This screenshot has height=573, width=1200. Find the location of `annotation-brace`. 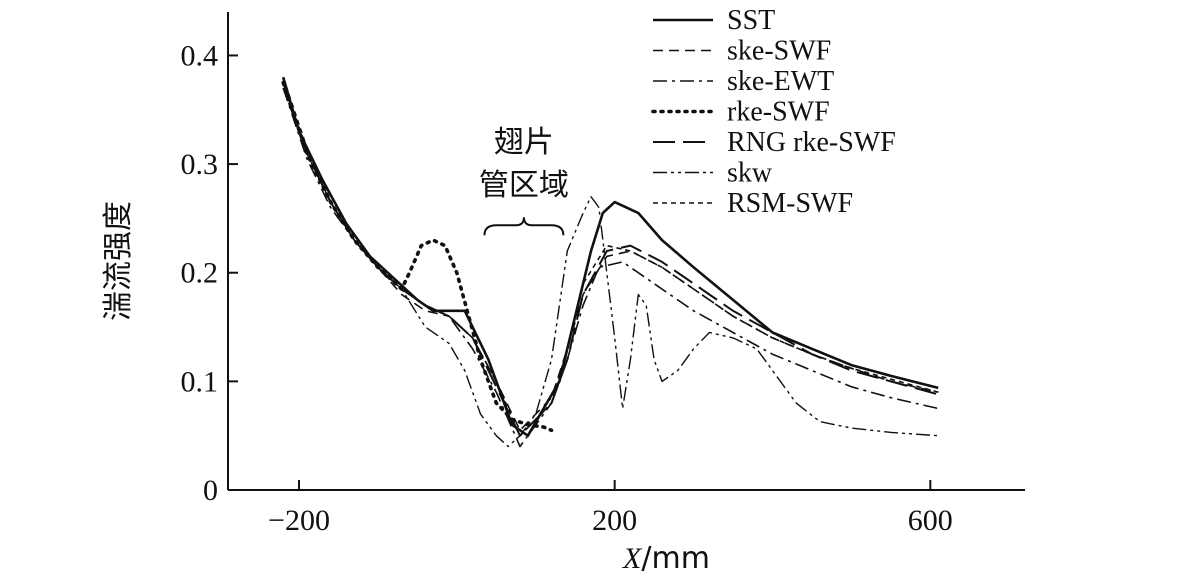

annotation-brace is located at coordinates (524, 226).